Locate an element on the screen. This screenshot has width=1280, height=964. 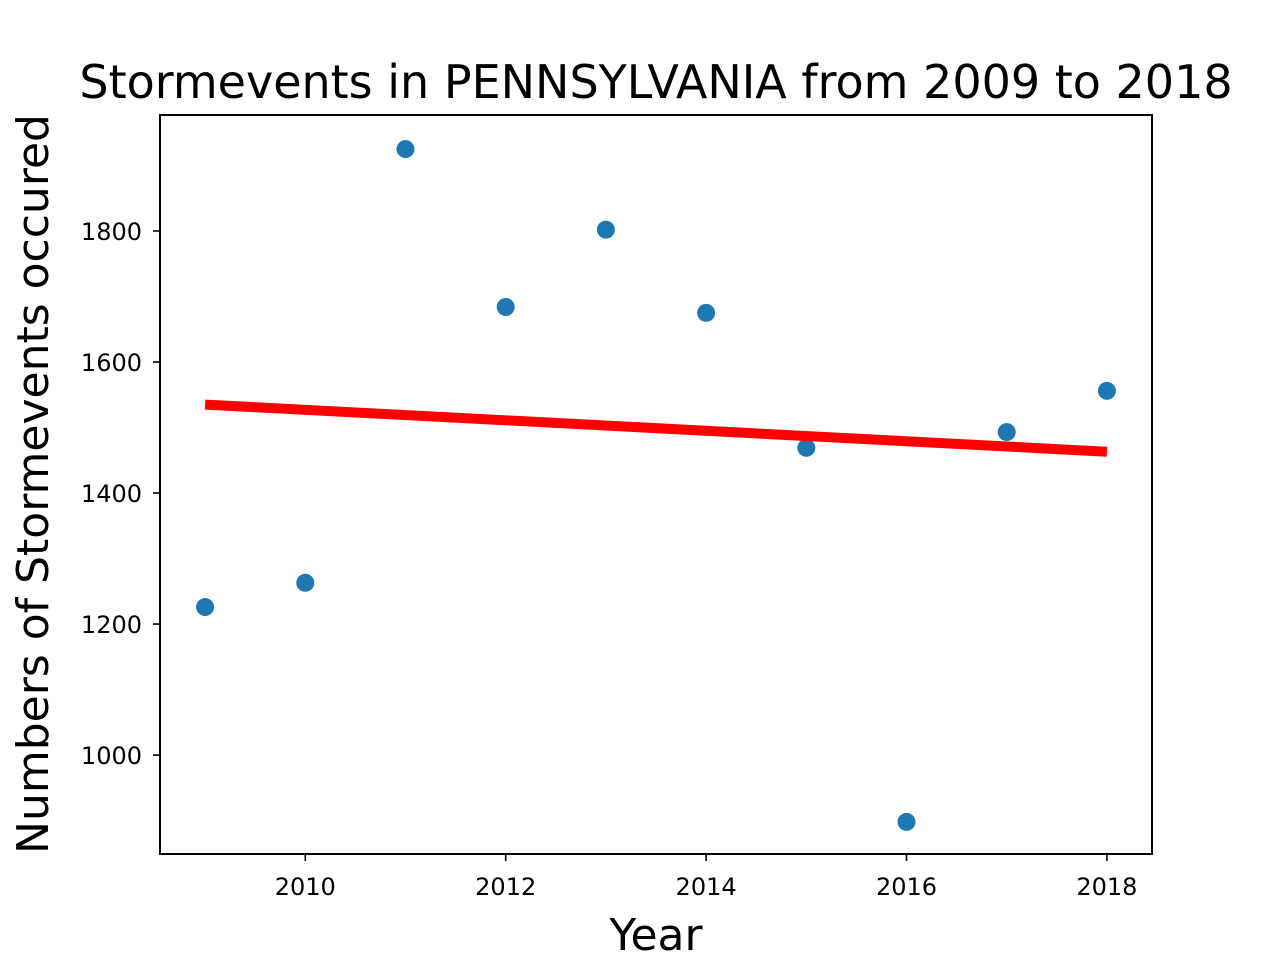
y-axis-label: Numbers of Stormevents occured is located at coordinates (33, 484).